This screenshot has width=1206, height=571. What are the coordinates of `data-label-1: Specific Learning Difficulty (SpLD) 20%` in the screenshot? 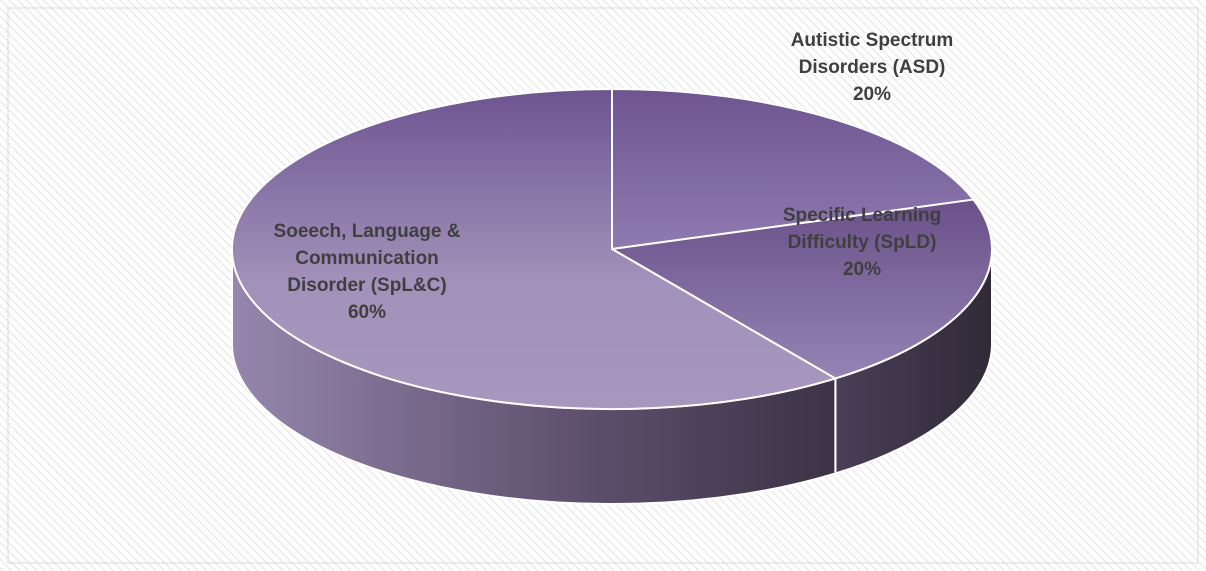 It's located at (862, 242).